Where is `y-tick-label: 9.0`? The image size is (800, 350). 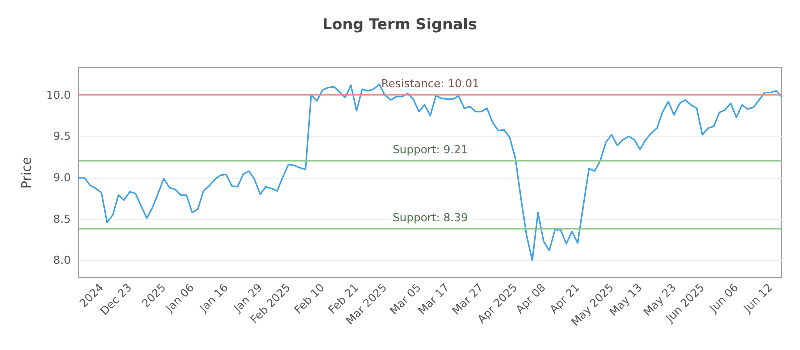 y-tick-label: 9.0 is located at coordinates (62, 177).